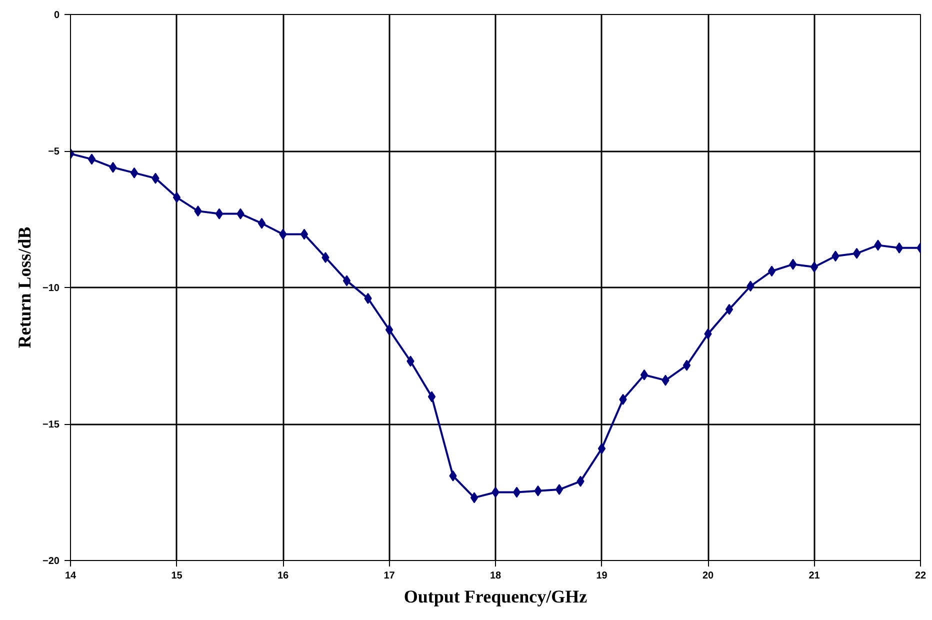 The image size is (932, 620). Describe the element at coordinates (51, 288) in the screenshot. I see `y-tick-label: −10` at that location.